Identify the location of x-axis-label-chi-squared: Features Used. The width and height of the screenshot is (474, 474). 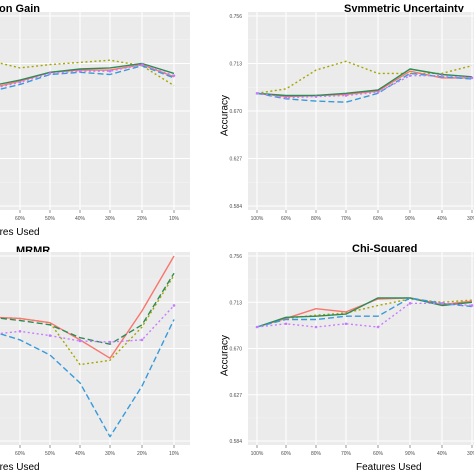
(389, 467).